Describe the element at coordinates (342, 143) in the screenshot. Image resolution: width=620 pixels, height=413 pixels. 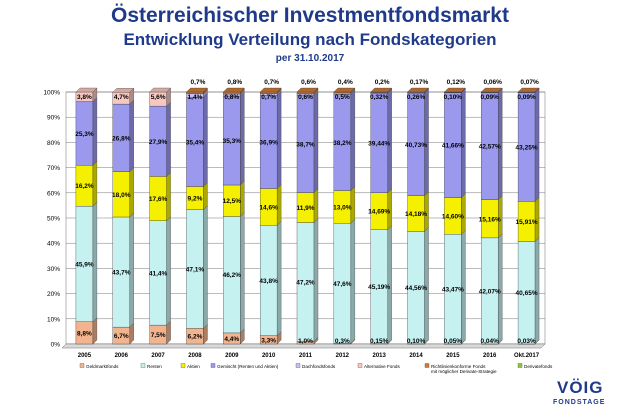
I see `data-label: 38,2%` at that location.